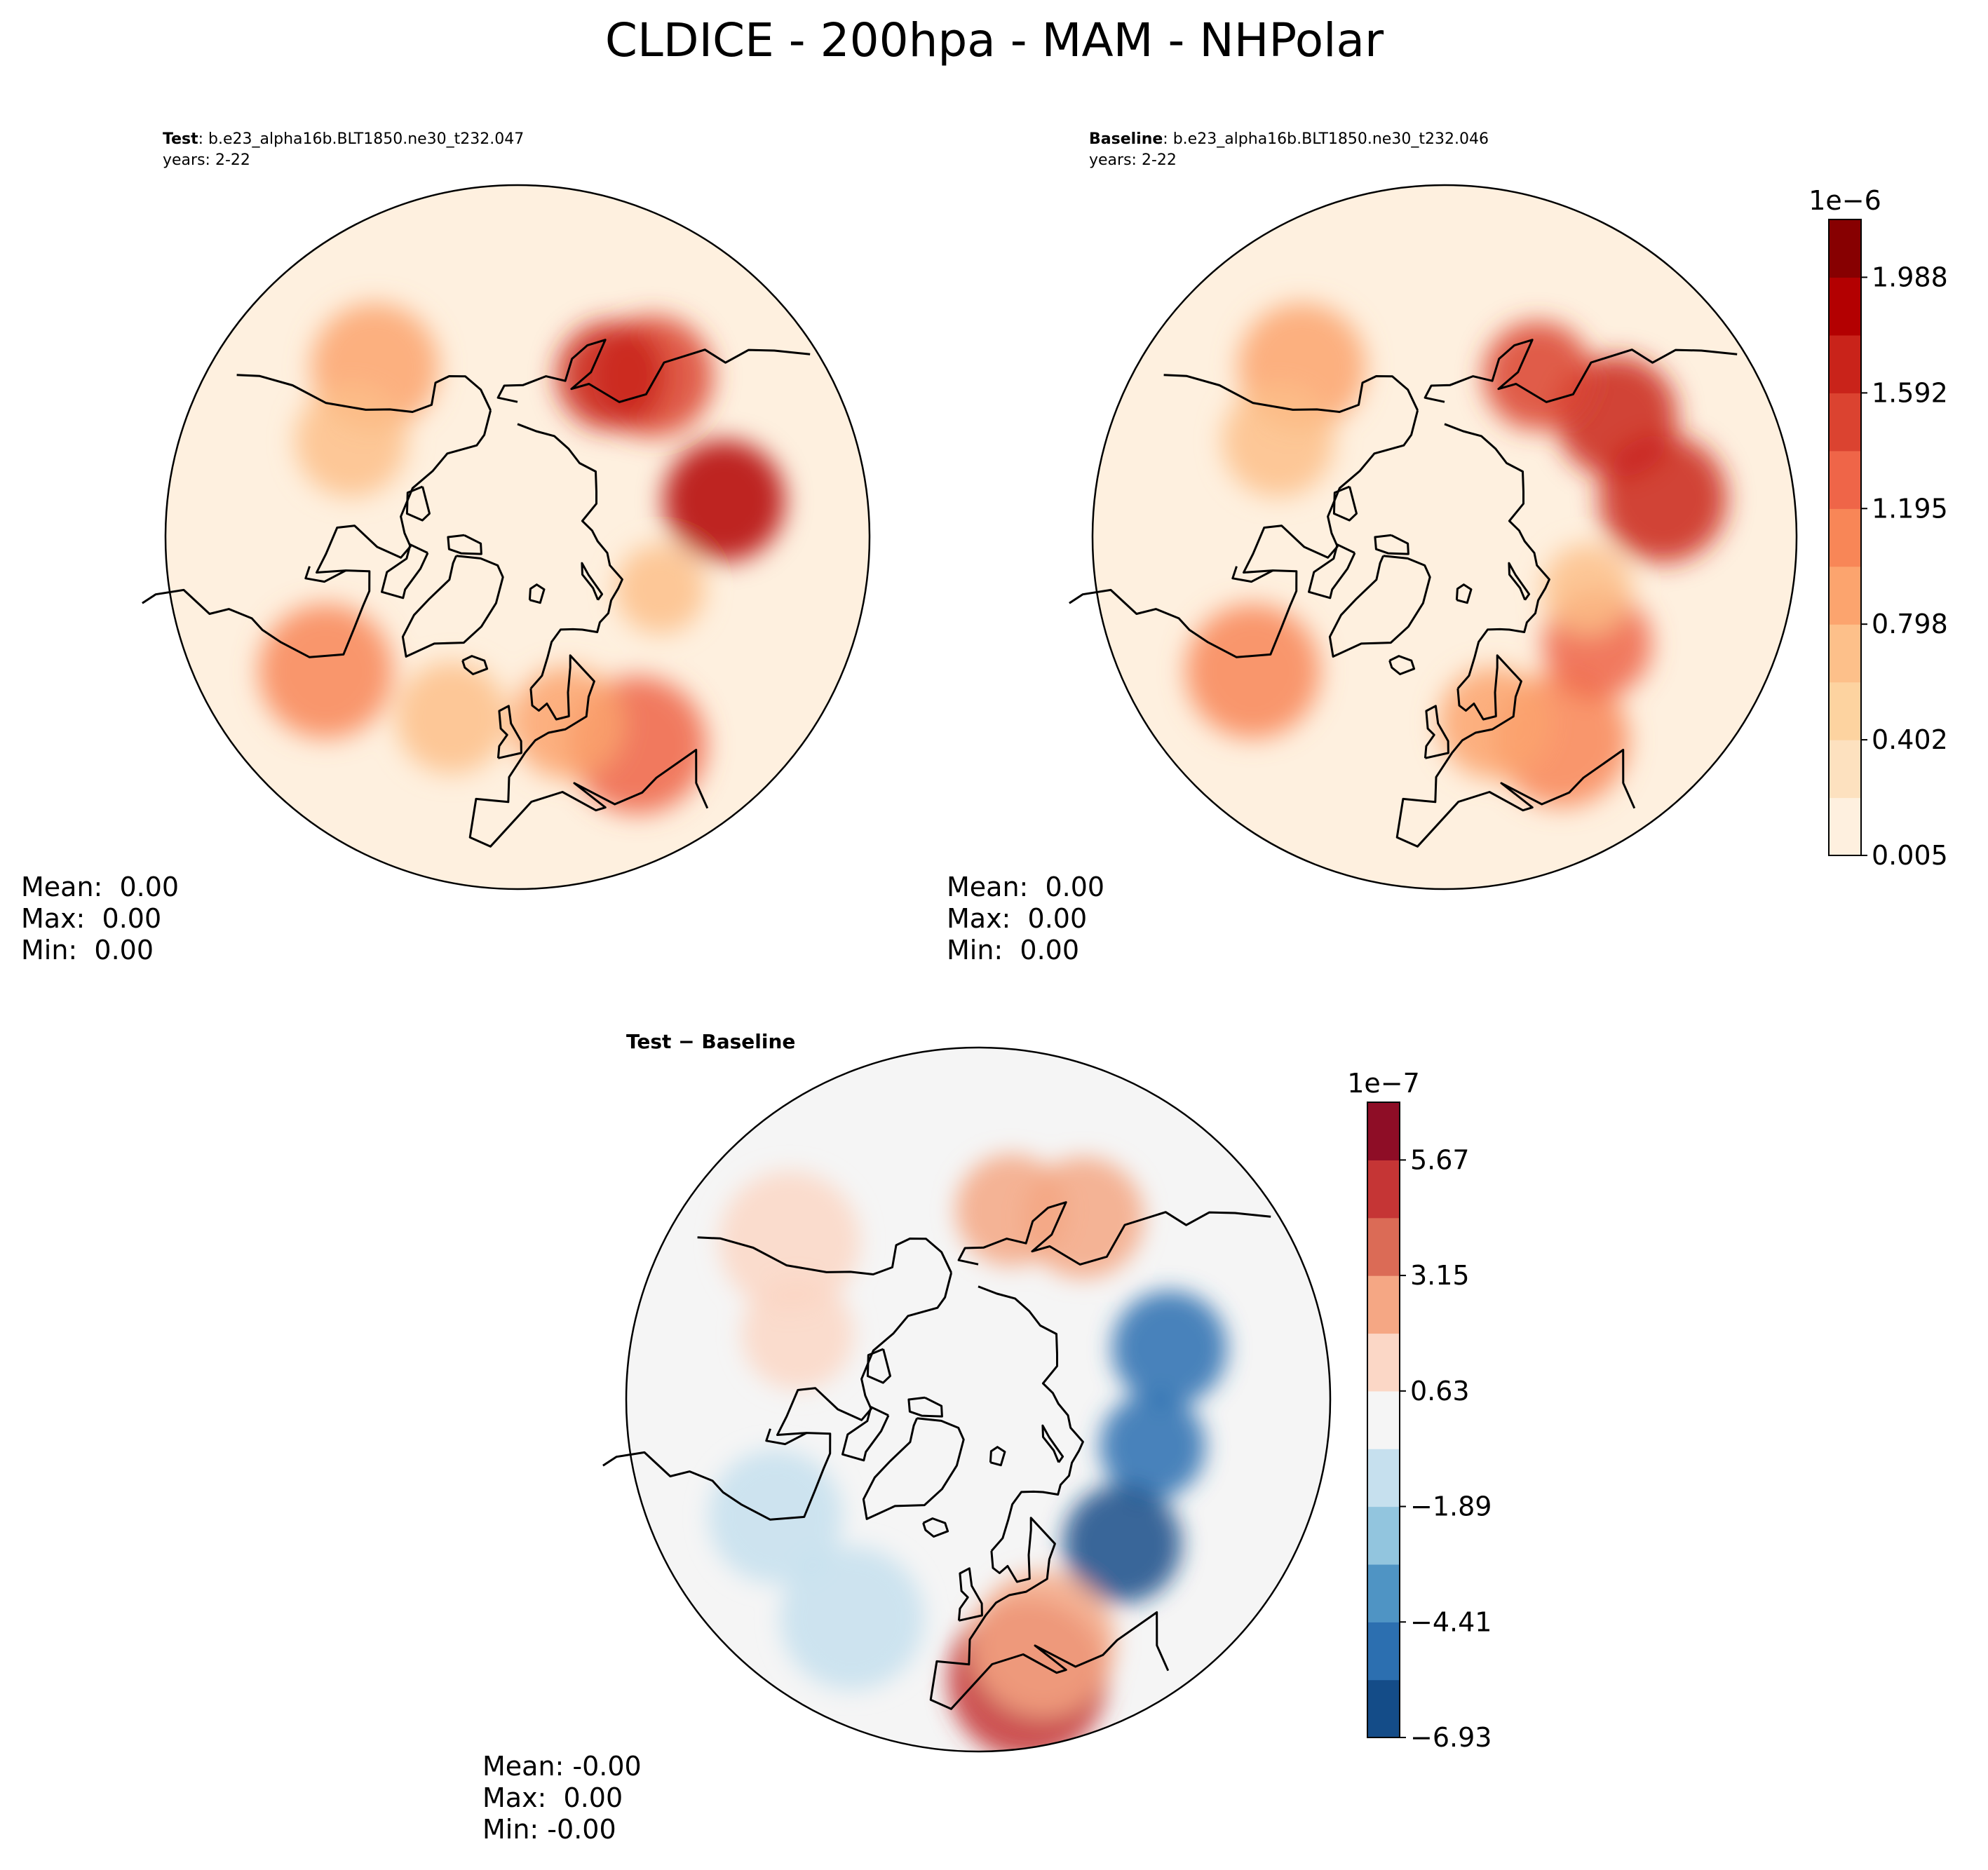 The width and height of the screenshot is (1988, 1870). I want to click on diff-panel-title: Test − Baseline, so click(710, 1041).